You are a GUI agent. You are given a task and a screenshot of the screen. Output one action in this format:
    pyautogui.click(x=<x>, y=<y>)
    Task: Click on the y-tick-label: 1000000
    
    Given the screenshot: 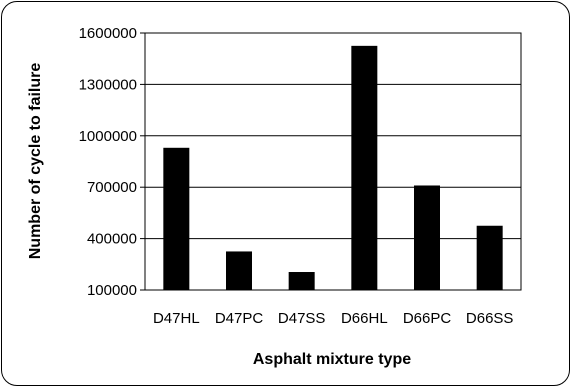 What is the action you would take?
    pyautogui.click(x=108, y=136)
    